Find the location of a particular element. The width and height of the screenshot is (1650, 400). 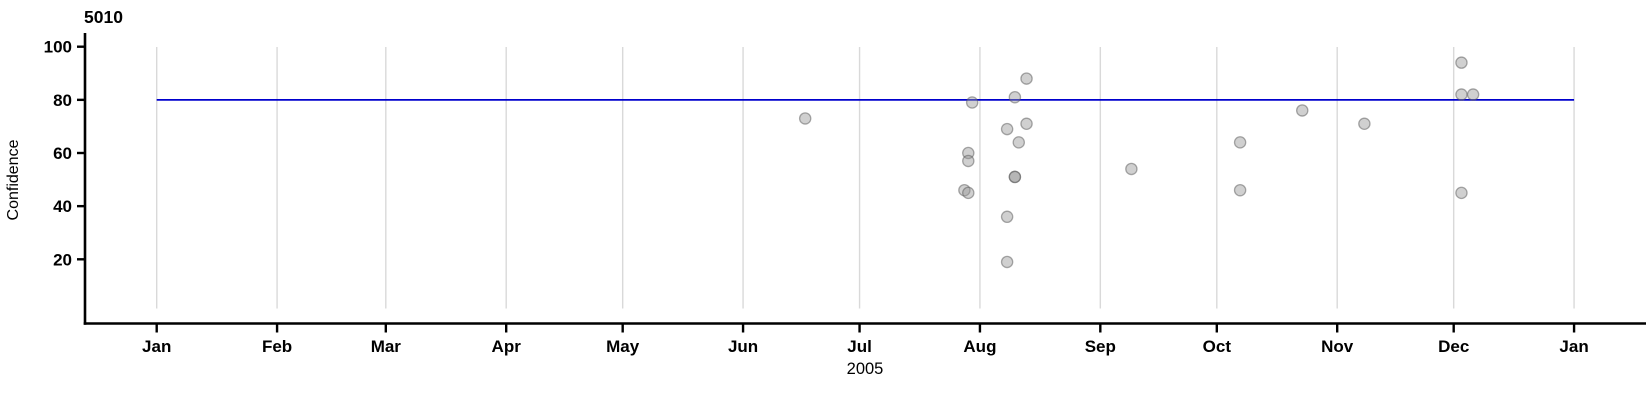

x-tick-labels: Jan Feb Mar Apr May Jun Jul Aug Sep Oct Nov Dec Jan is located at coordinates (865, 346).